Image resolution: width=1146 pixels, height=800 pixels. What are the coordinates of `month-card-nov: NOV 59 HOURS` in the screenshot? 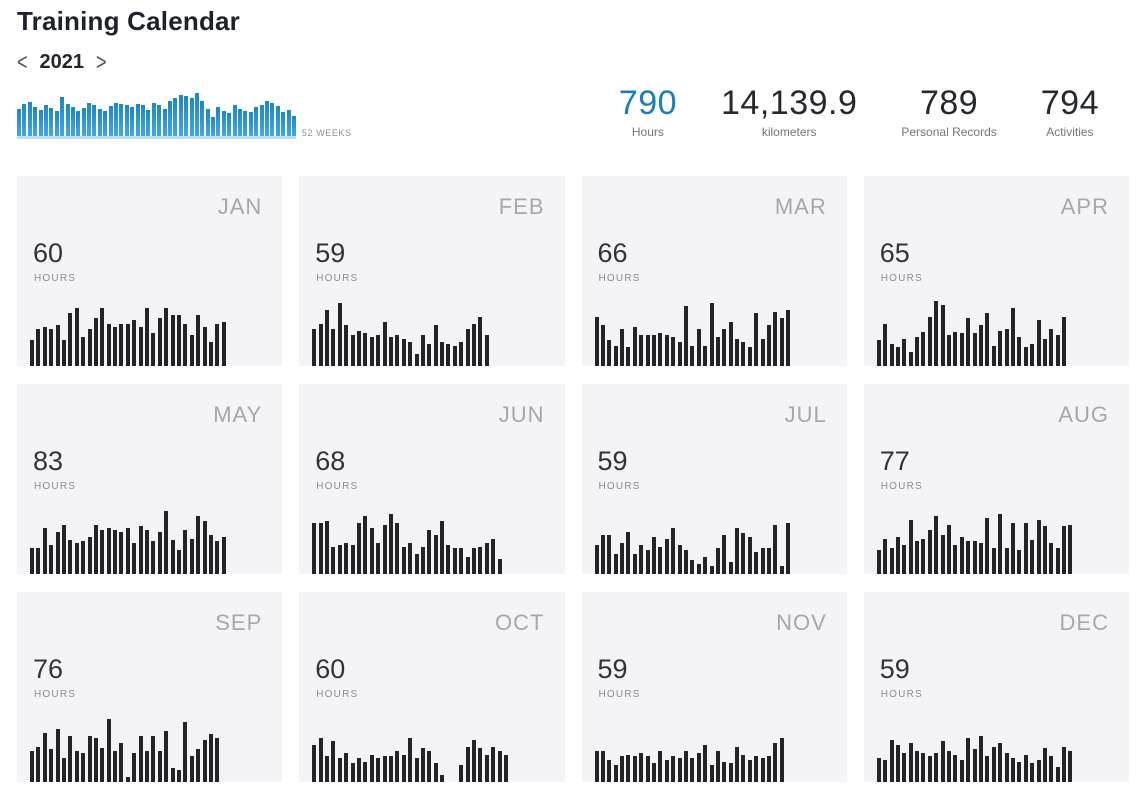 It's located at (714, 687).